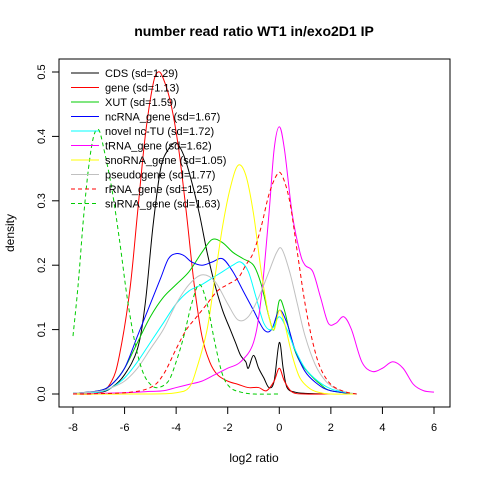 This screenshot has width=480, height=480. I want to click on y-tick-label: 0.0, so click(42, 393).